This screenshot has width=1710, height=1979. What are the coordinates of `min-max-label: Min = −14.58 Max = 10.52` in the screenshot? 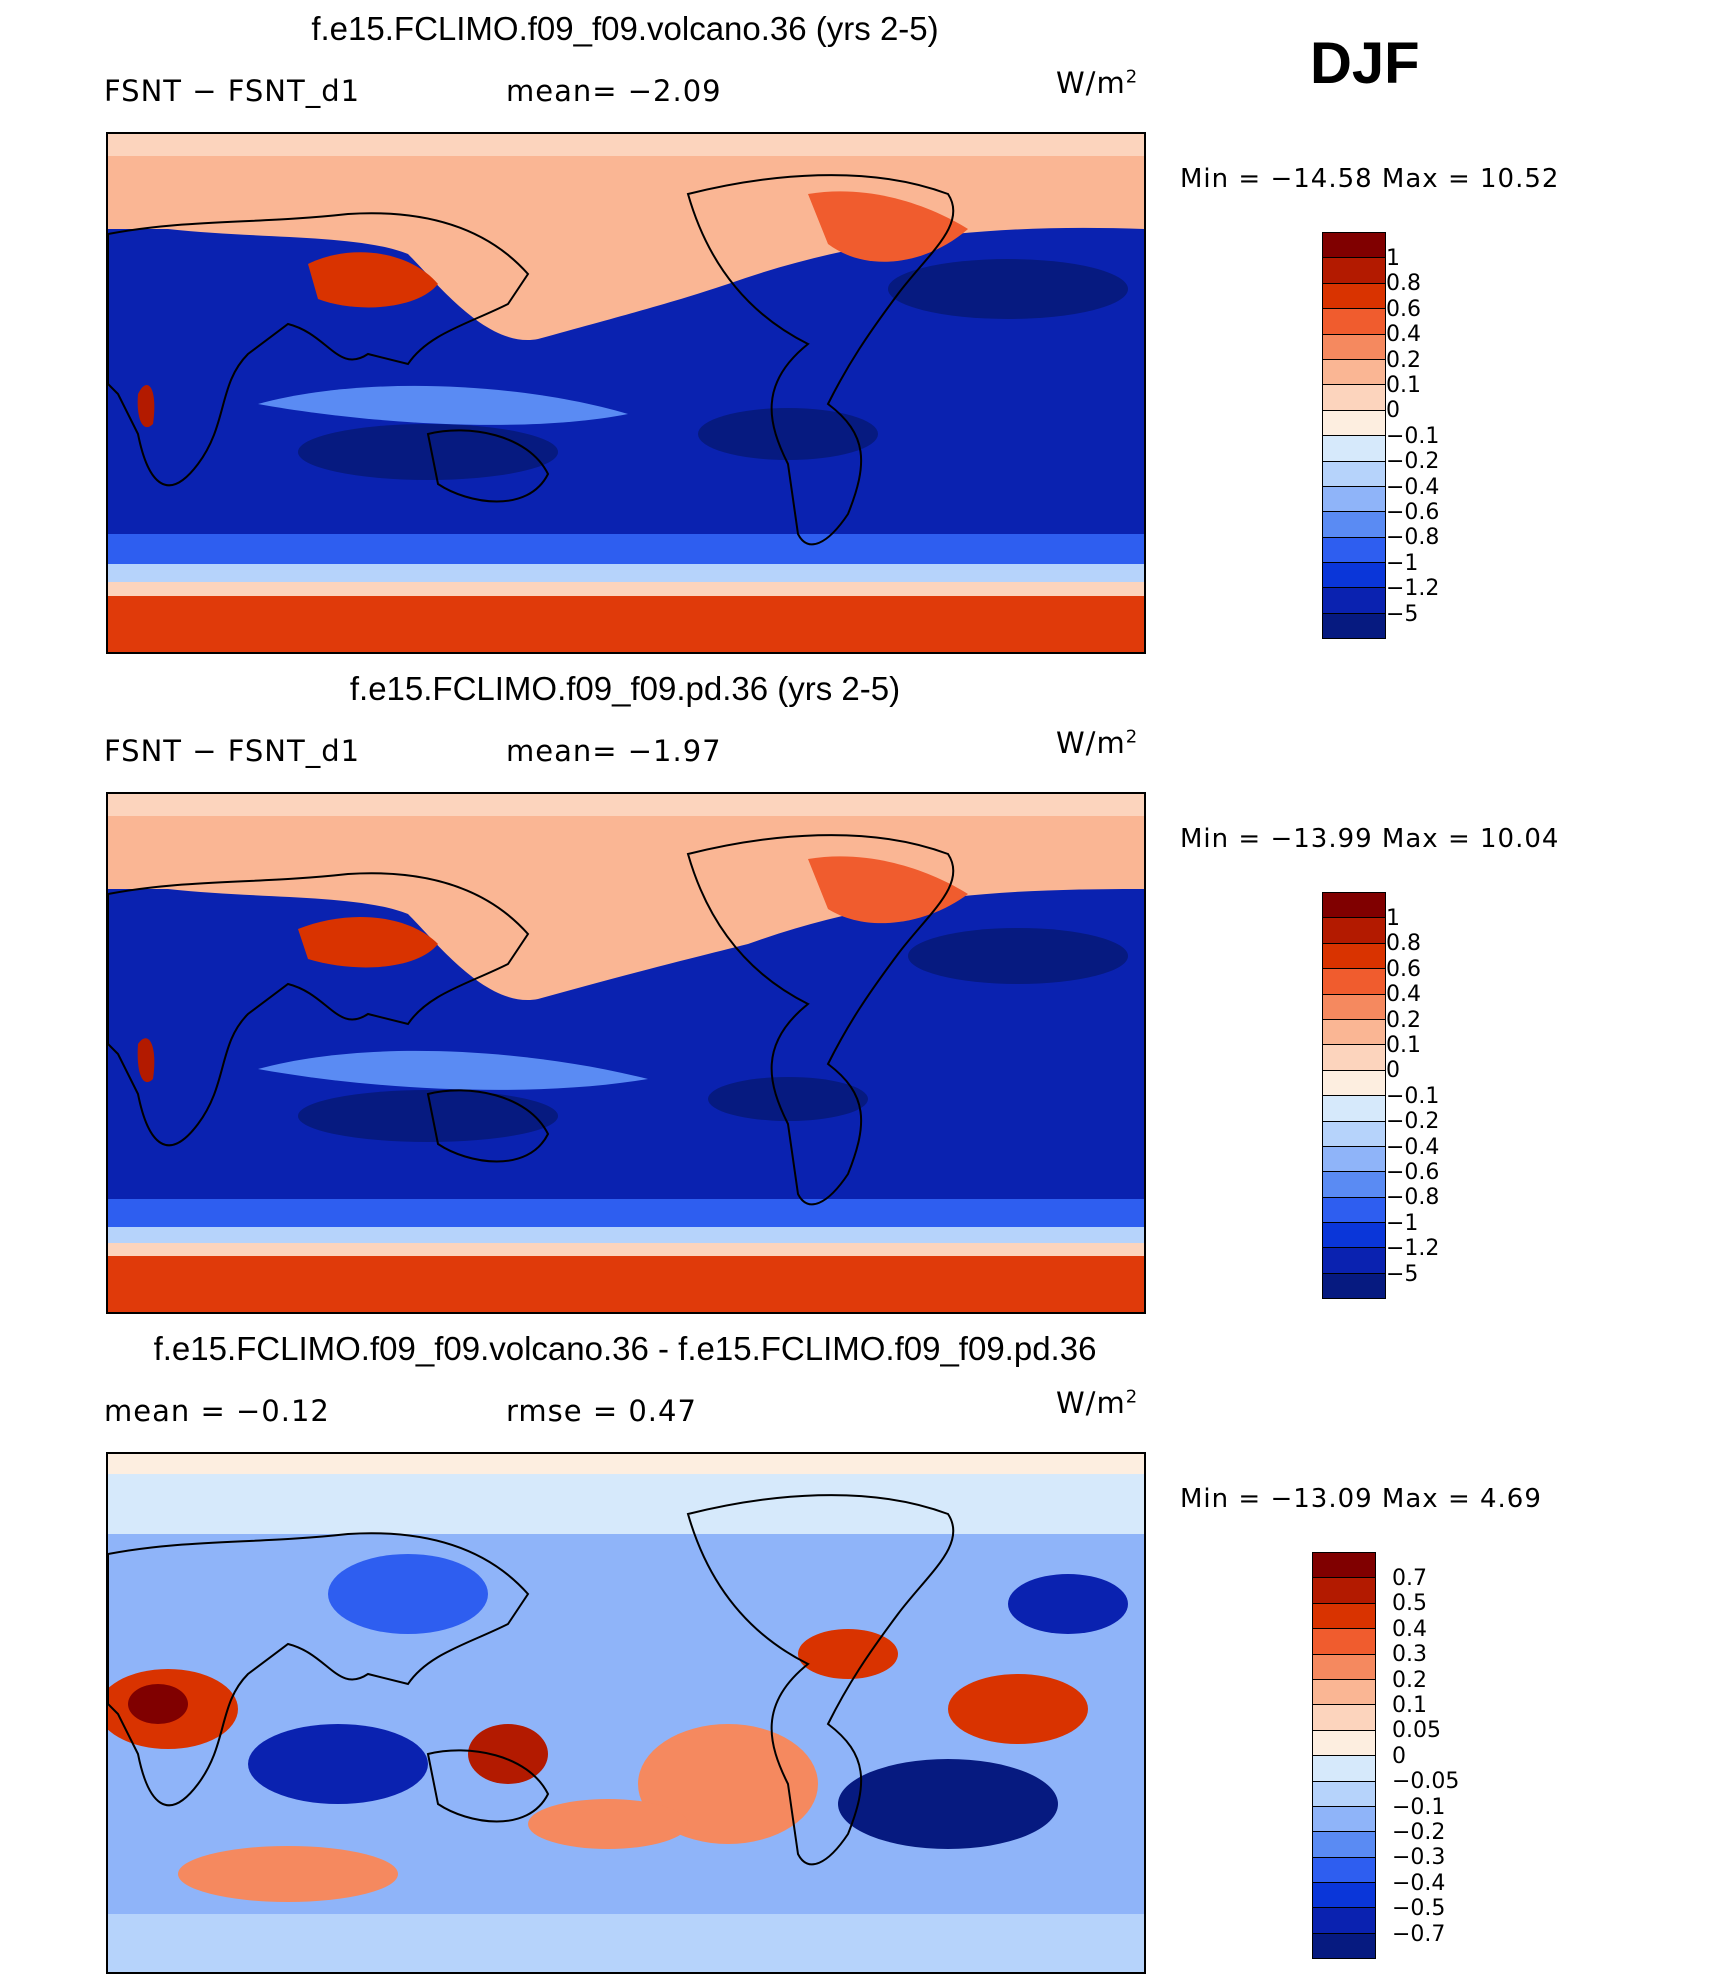 It's located at (1370, 179).